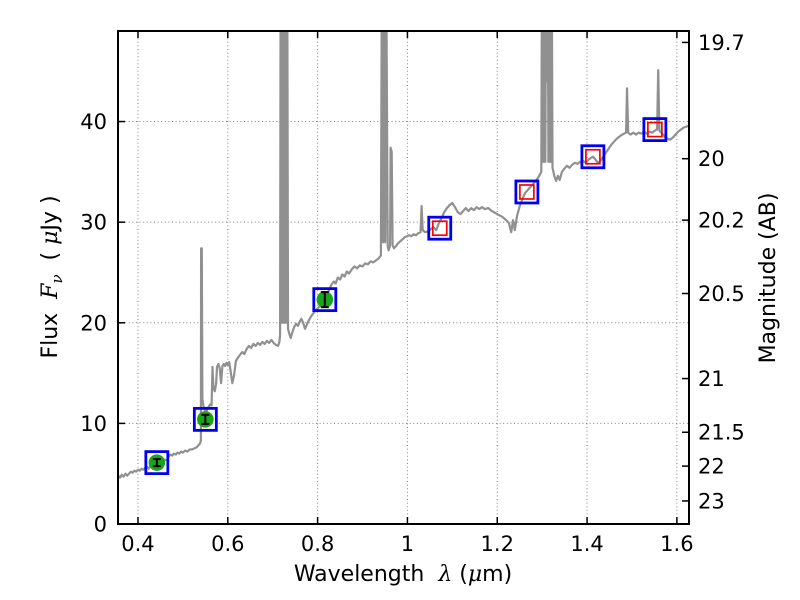 The height and width of the screenshot is (600, 800). Describe the element at coordinates (93, 223) in the screenshot. I see `flux-tick-label: 30` at that location.